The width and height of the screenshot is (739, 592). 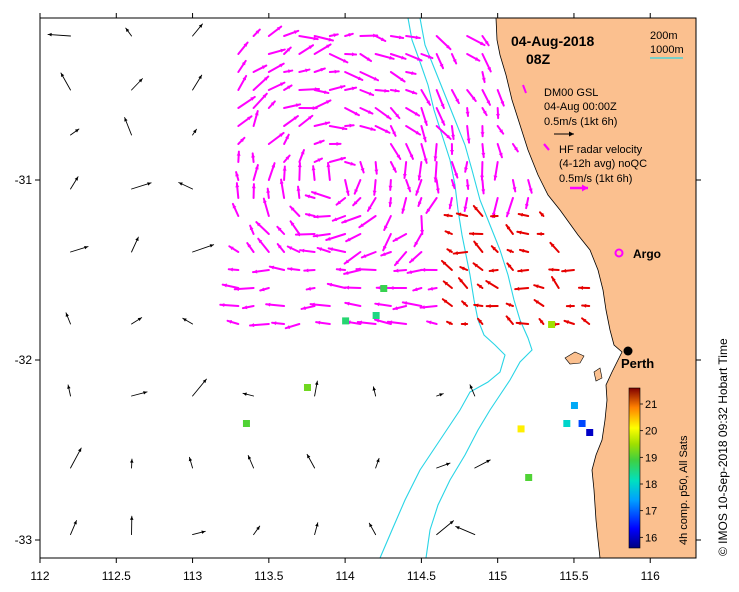 I want to click on perth-label: Perth, so click(x=637, y=363).